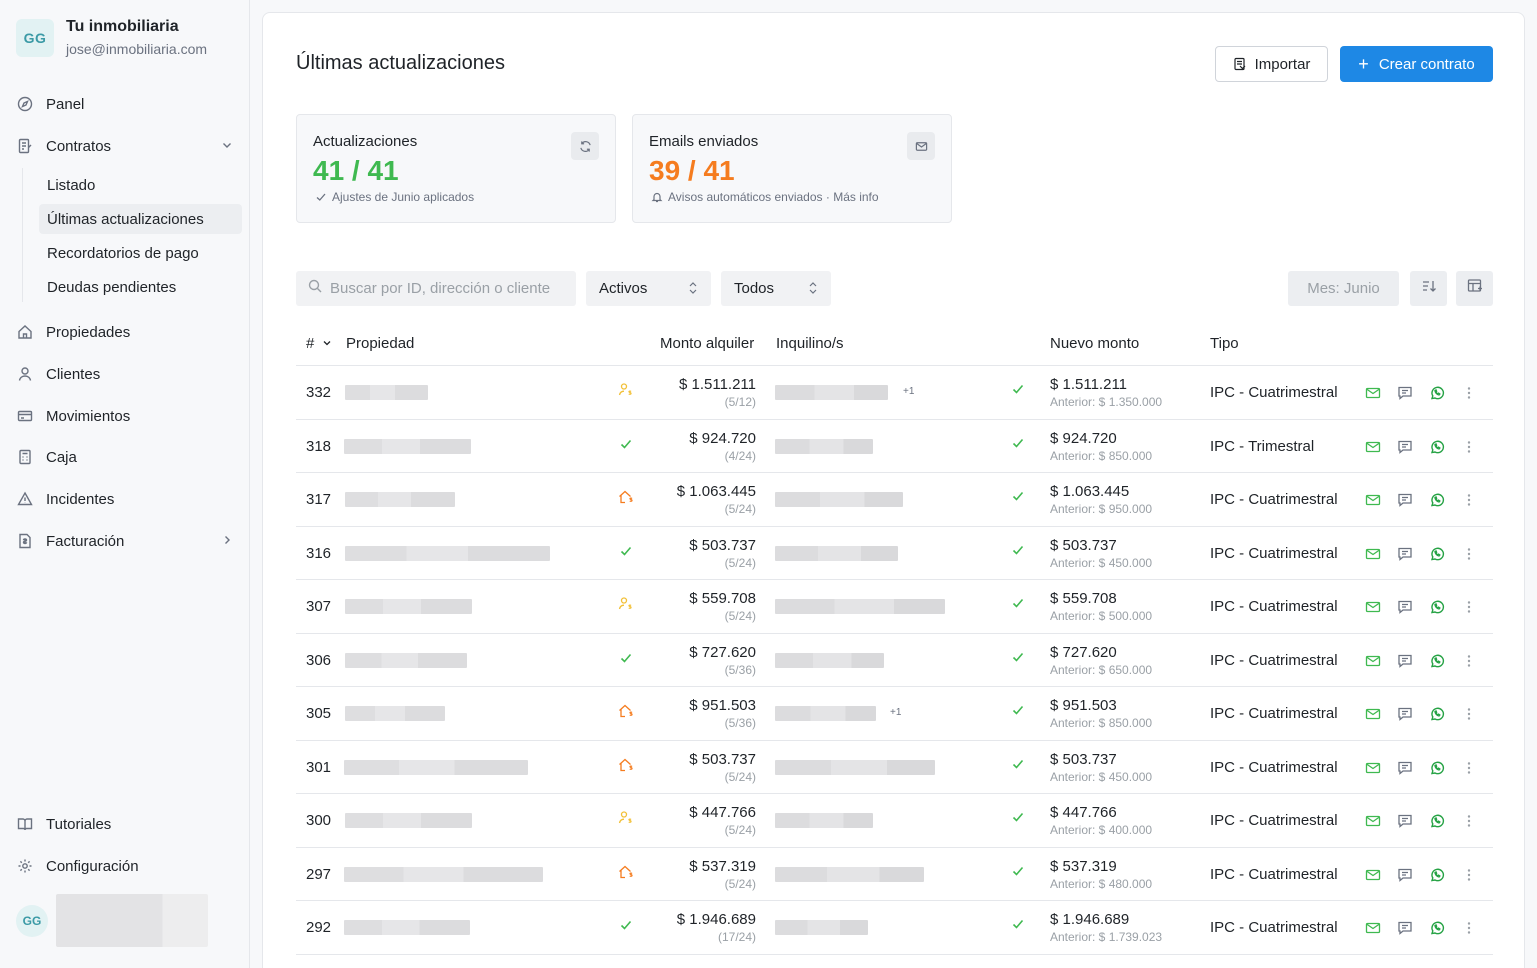 The image size is (1537, 968). I want to click on subnav-ultimas-actualizaciones: Últimas actualizaciones, so click(140, 219).